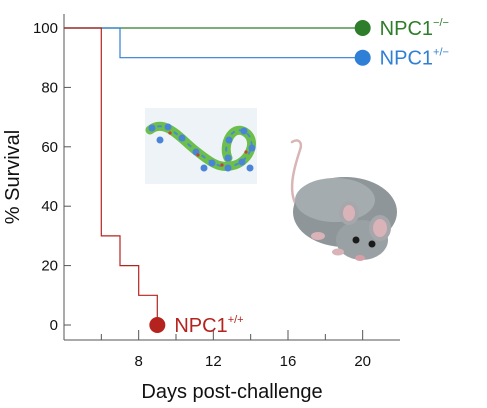  Describe the element at coordinates (13, 177) in the screenshot. I see `y-axis-title: % Survival` at that location.